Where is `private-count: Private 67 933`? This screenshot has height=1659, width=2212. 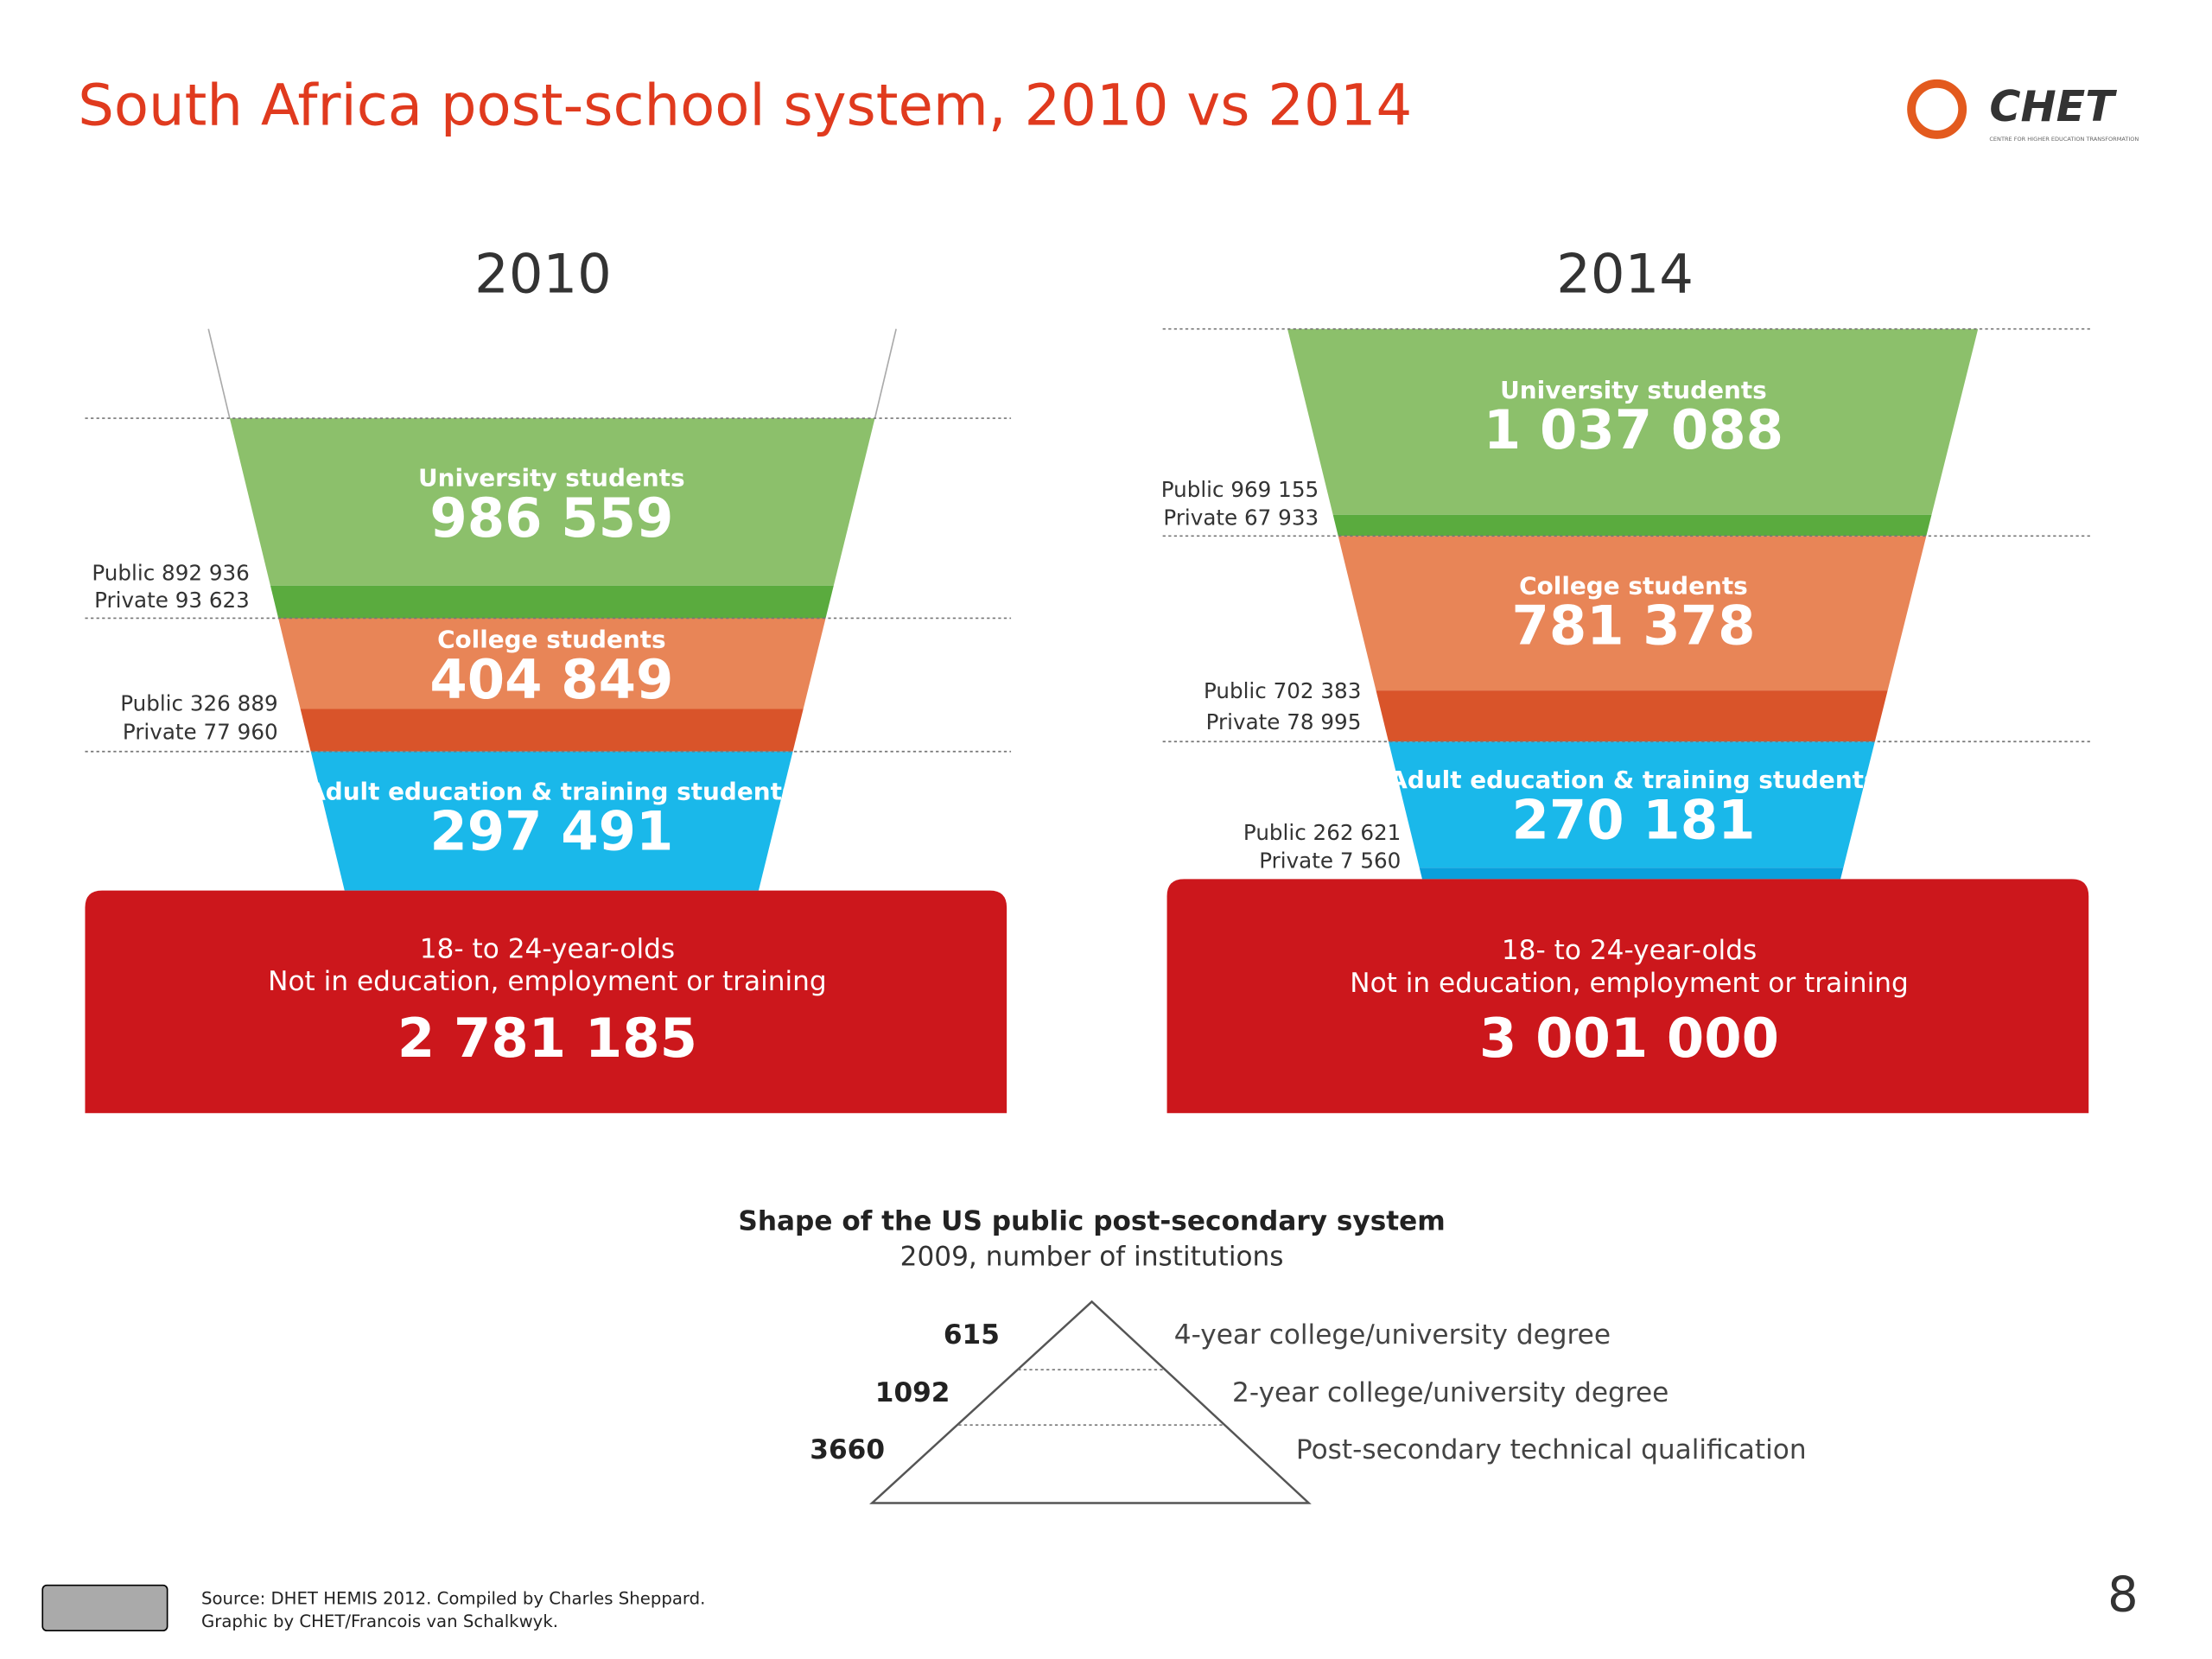
private-count: Private 67 933 is located at coordinates (1241, 518).